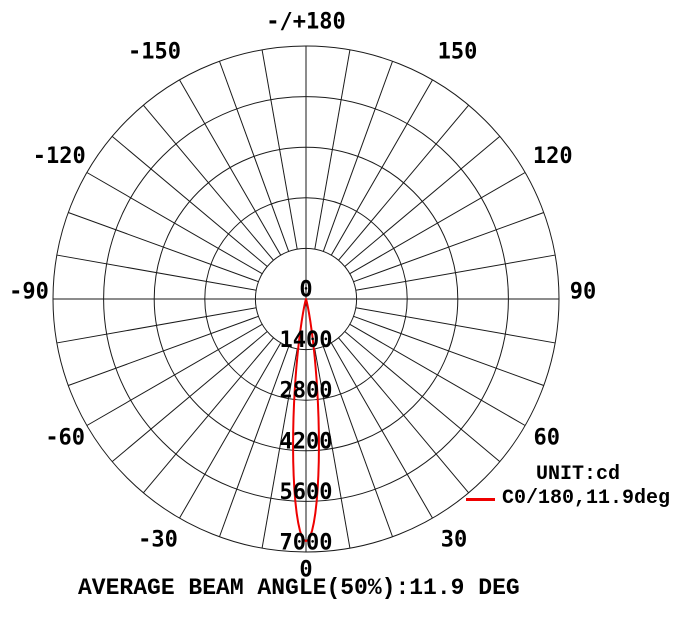 The width and height of the screenshot is (679, 631). I want to click on angle-label: 90, so click(583, 292).